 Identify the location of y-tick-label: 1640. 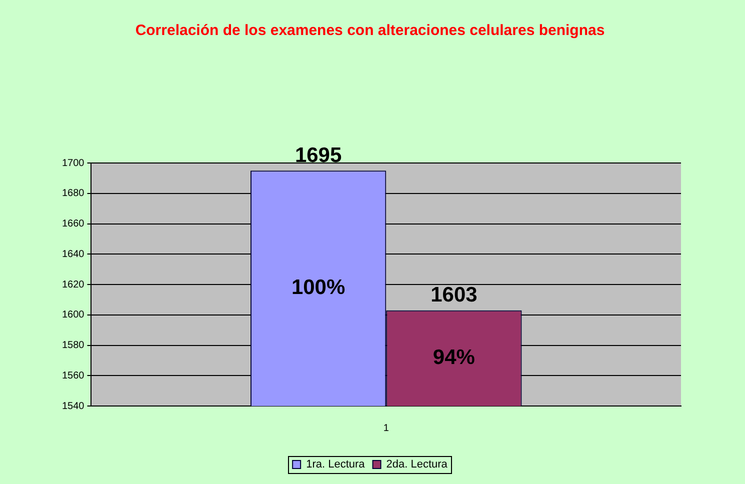
(73, 254).